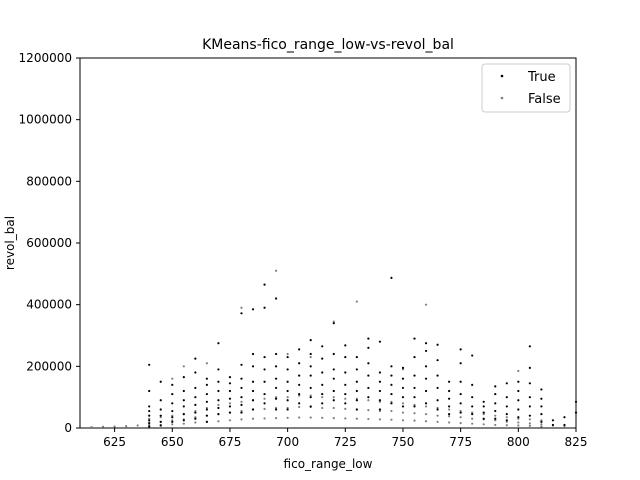 This screenshot has width=640, height=480. I want to click on y-tick-label: 1000000, so click(45, 120).